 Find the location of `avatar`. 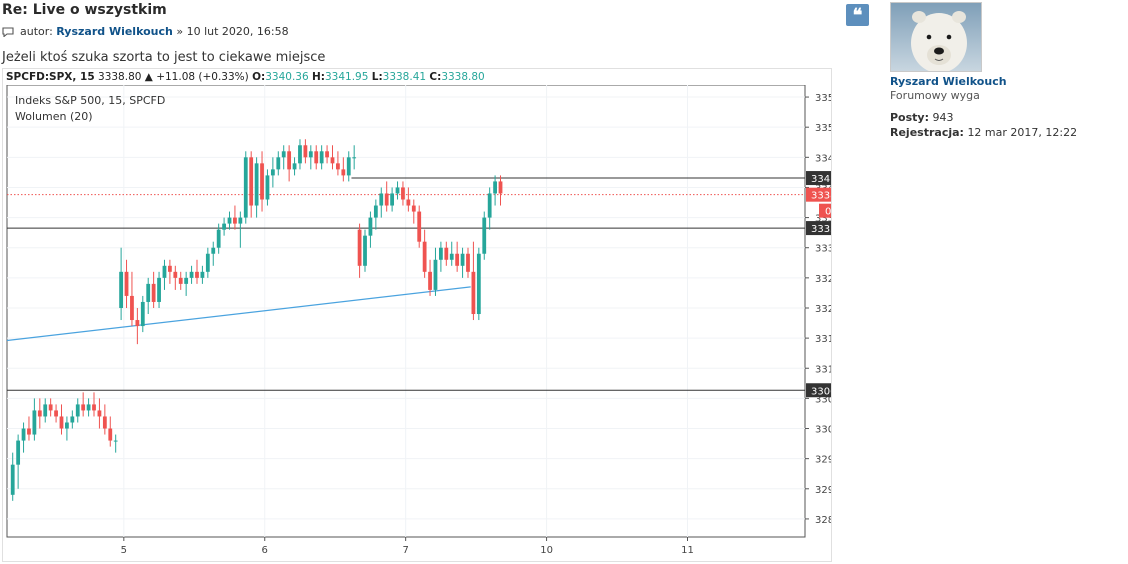

avatar is located at coordinates (936, 37).